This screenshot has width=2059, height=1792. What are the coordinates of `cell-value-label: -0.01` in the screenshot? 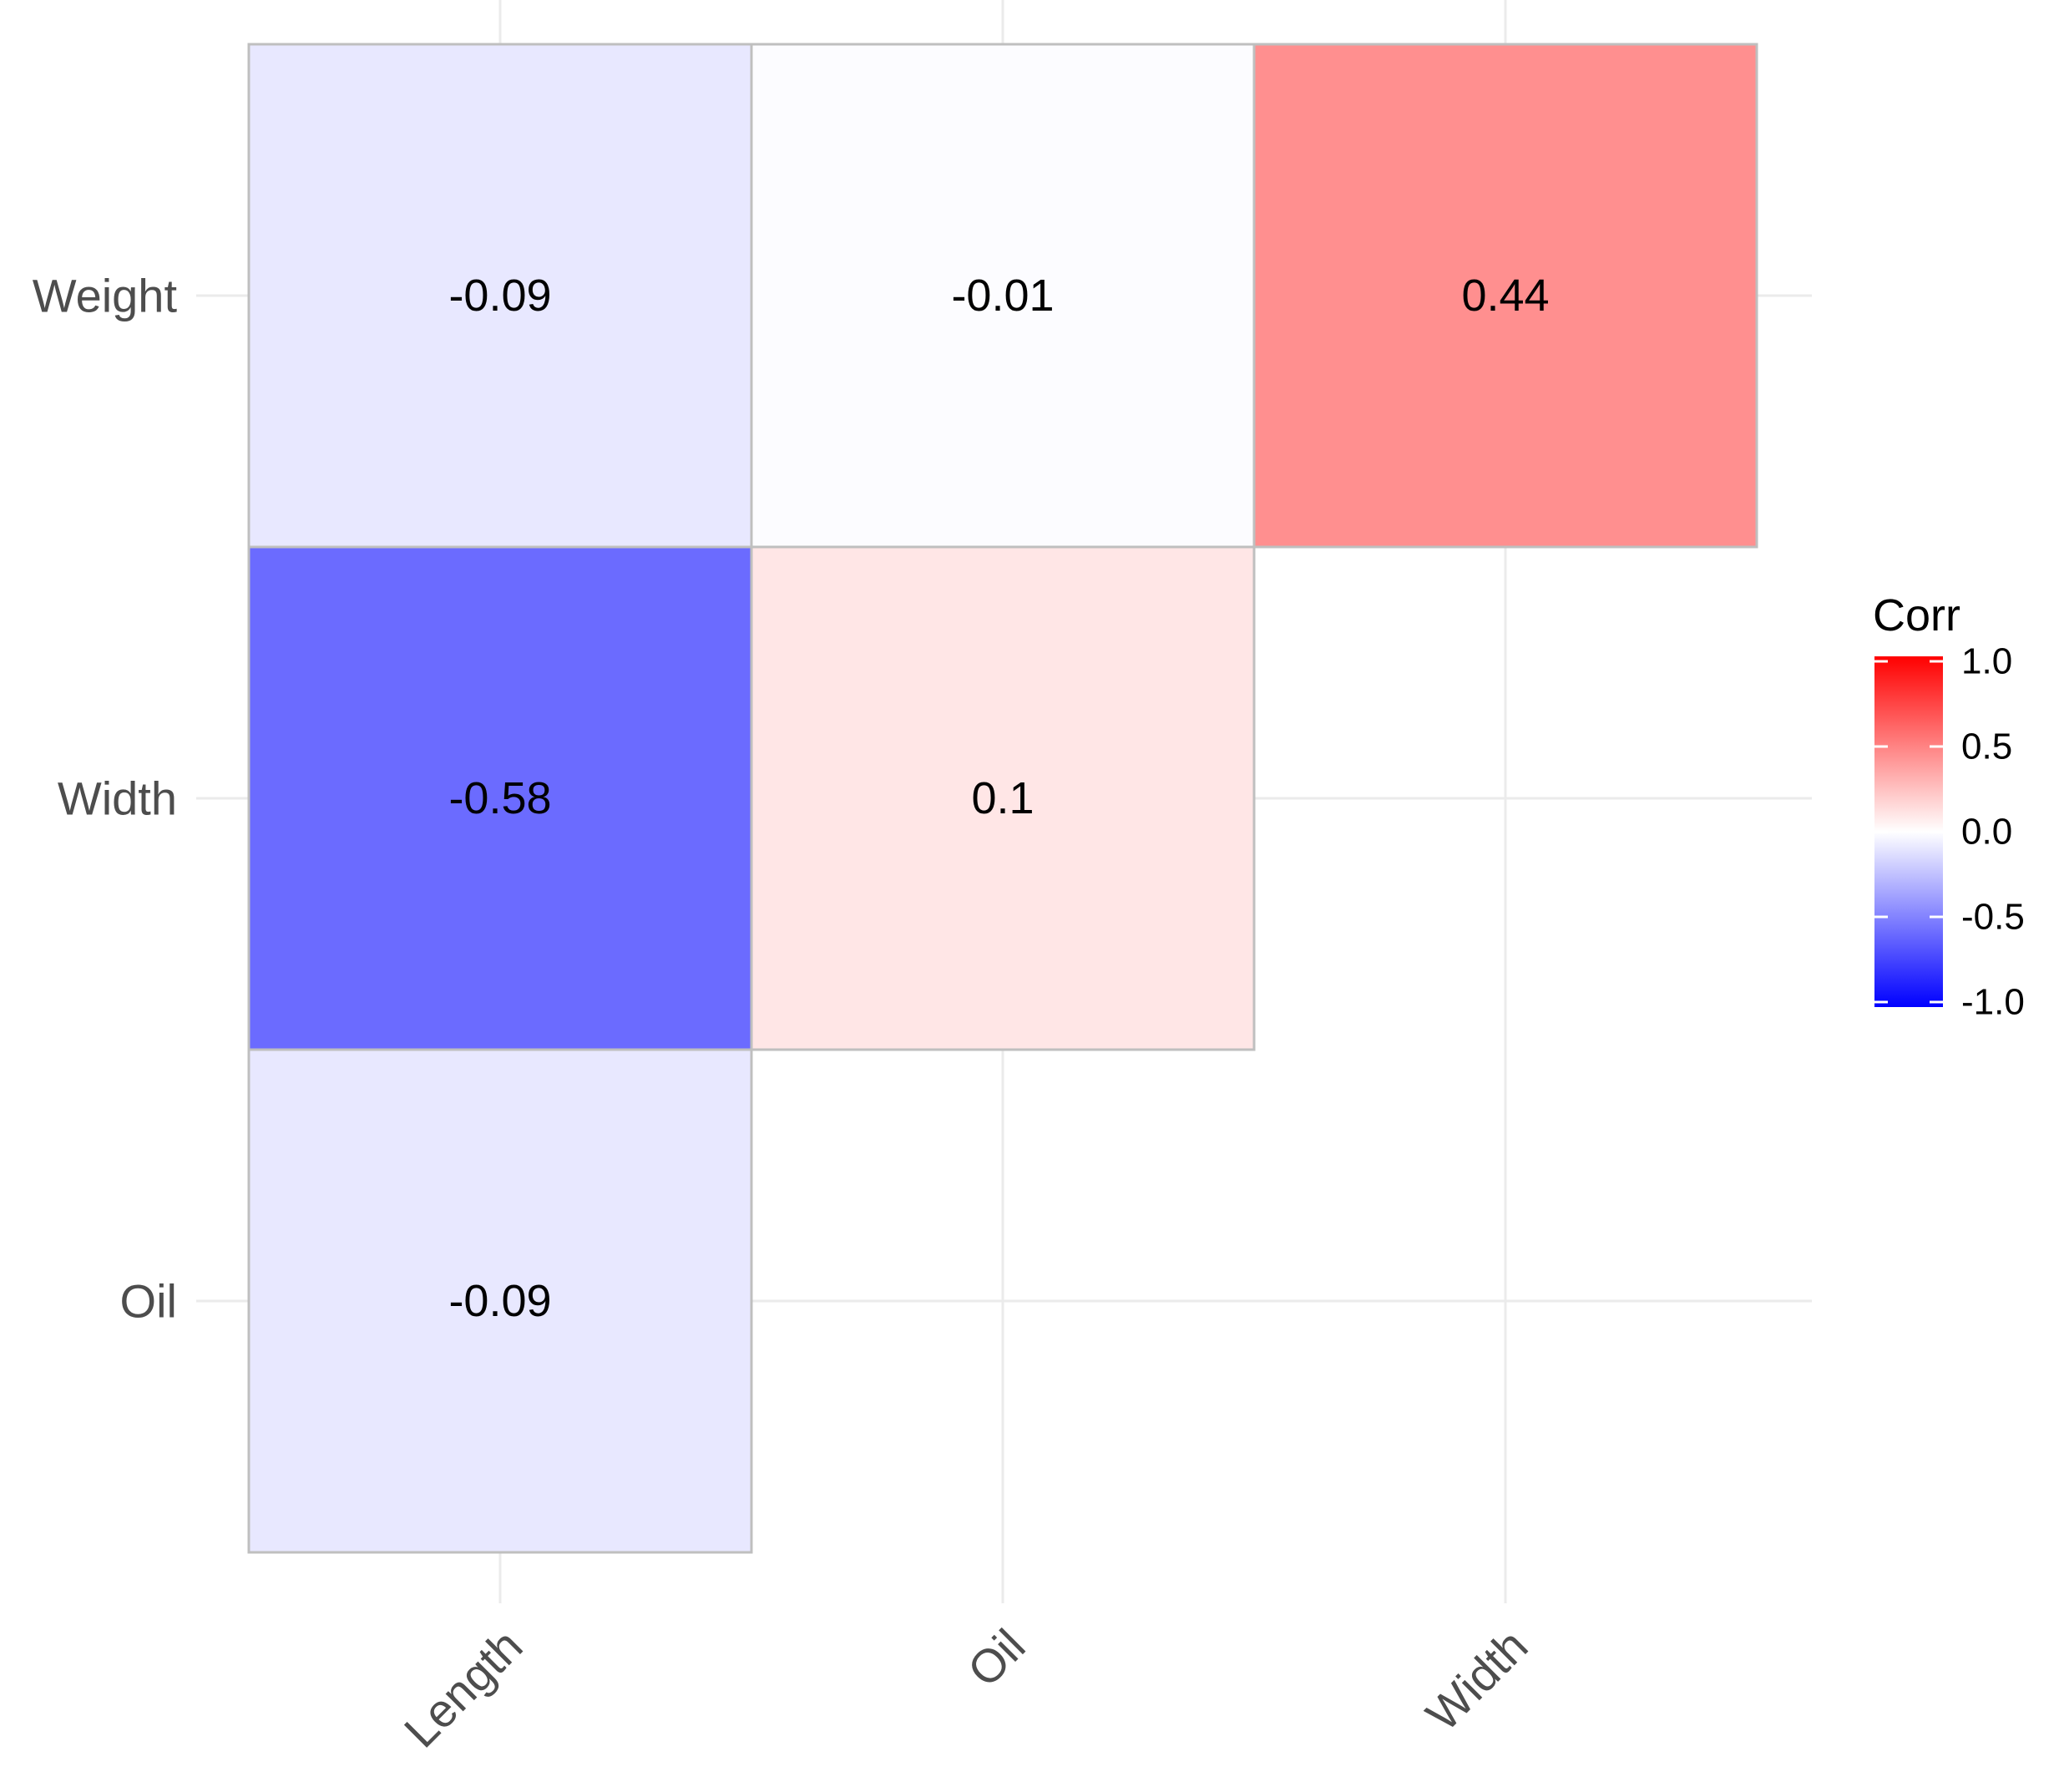 It's located at (1002, 296).